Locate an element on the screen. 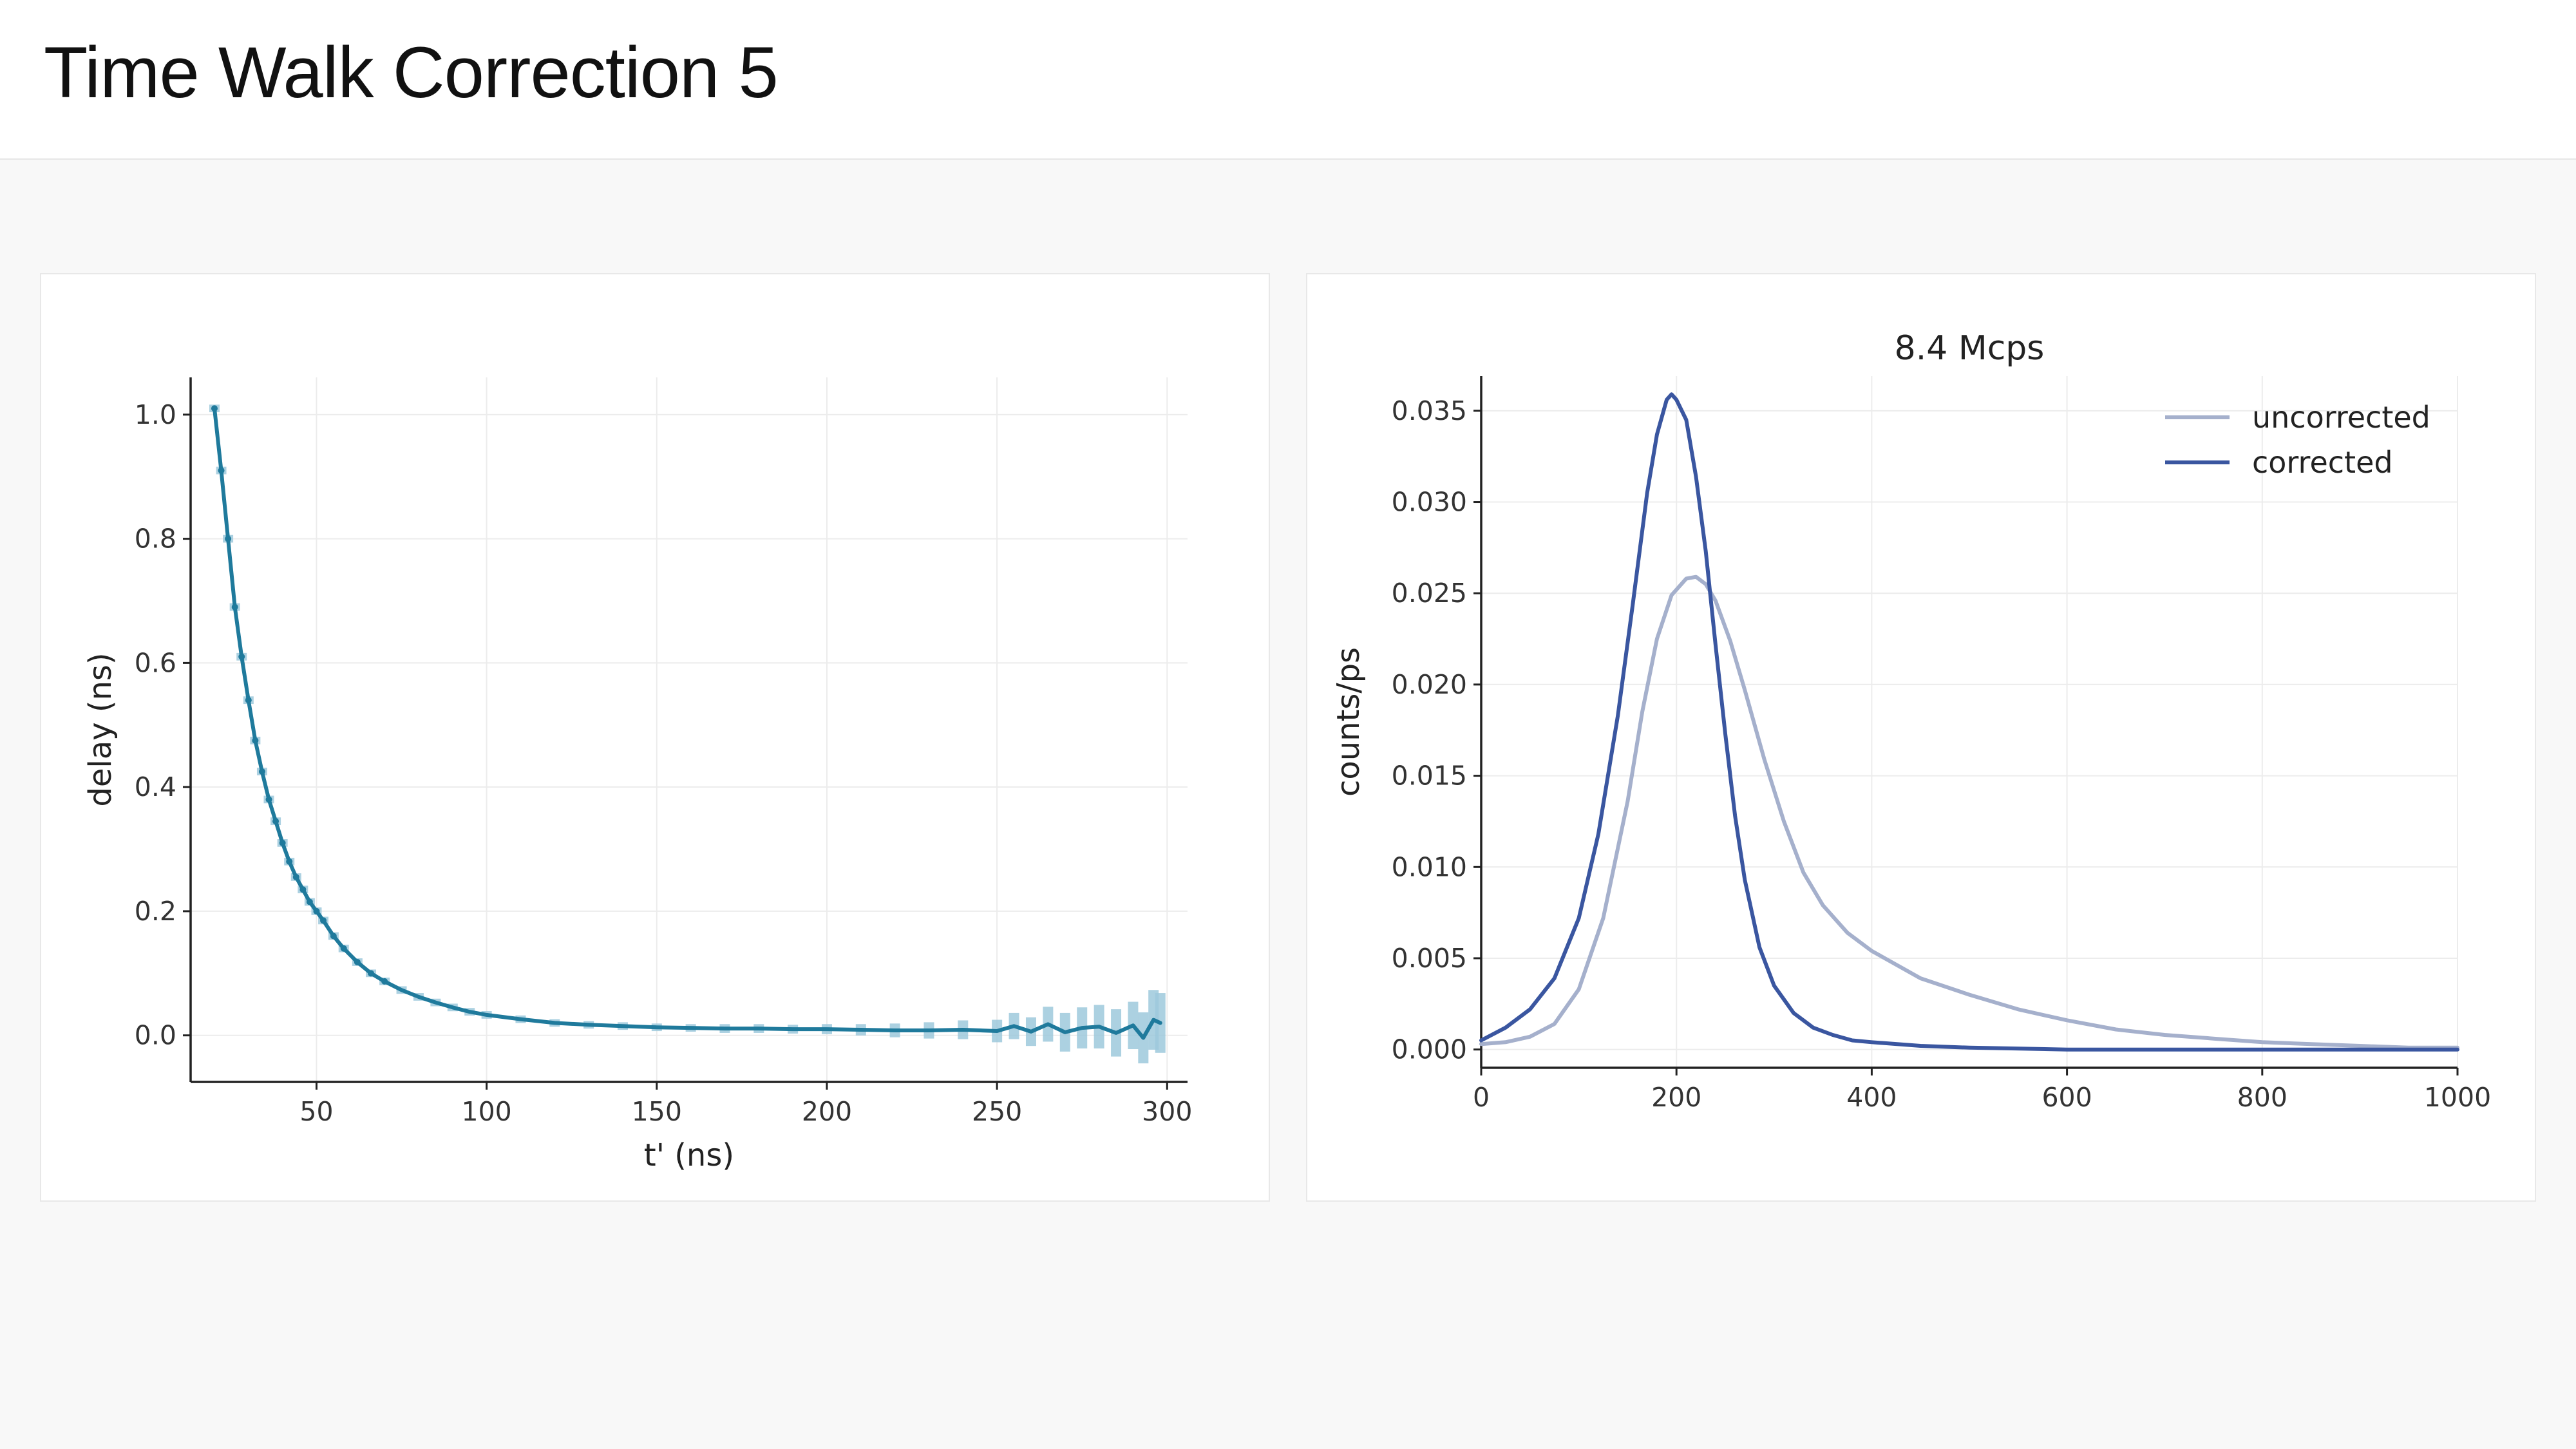  series-line-uncorrected is located at coordinates (1969, 812).